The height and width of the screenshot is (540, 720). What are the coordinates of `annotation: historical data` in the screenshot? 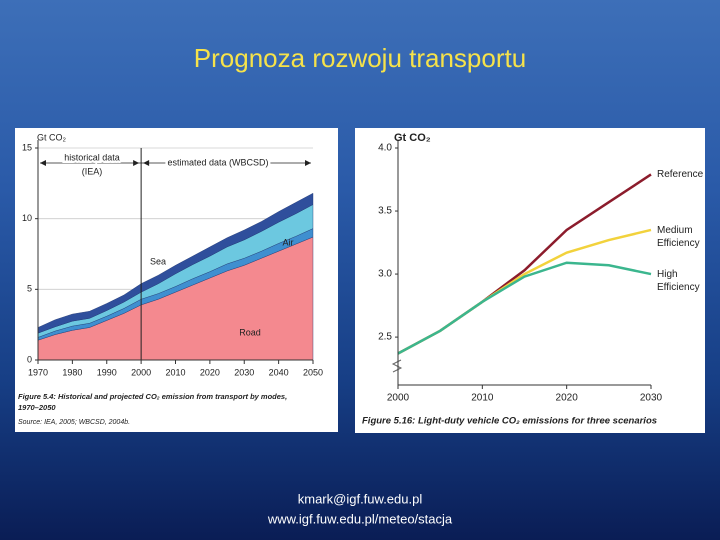 It's located at (92, 157).